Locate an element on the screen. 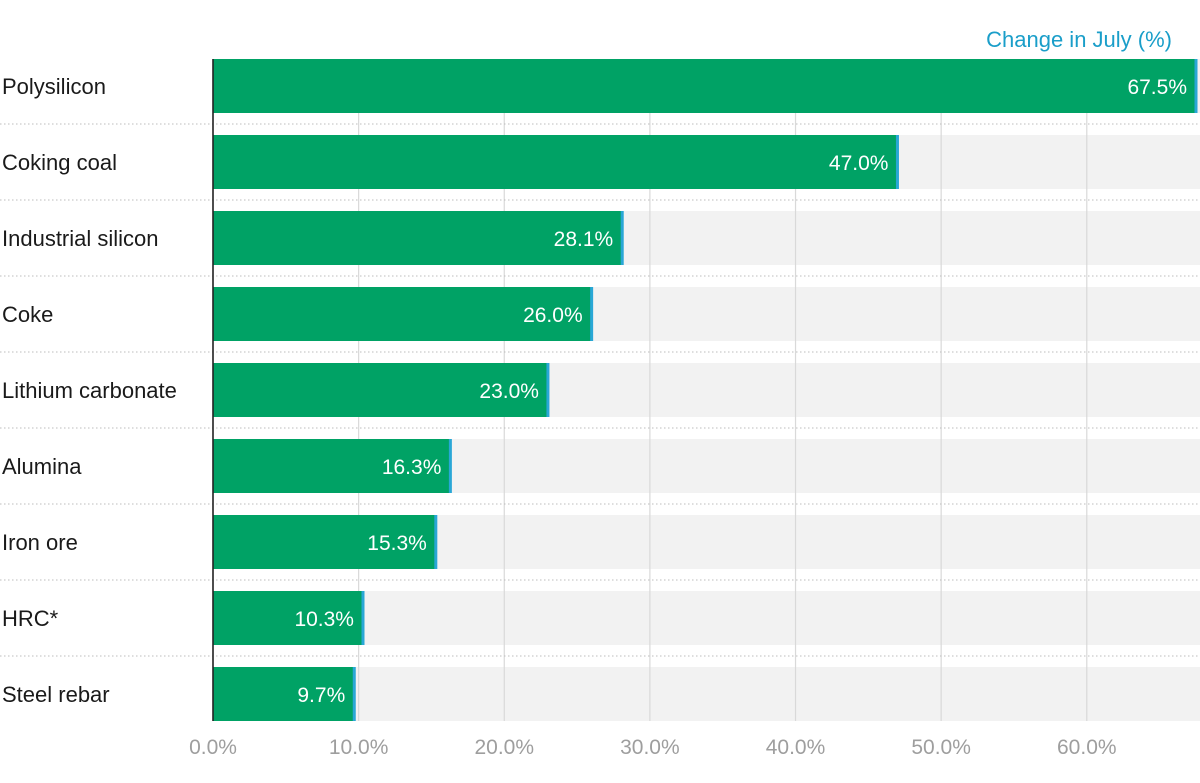  data-label: 9.7% is located at coordinates (321, 695).